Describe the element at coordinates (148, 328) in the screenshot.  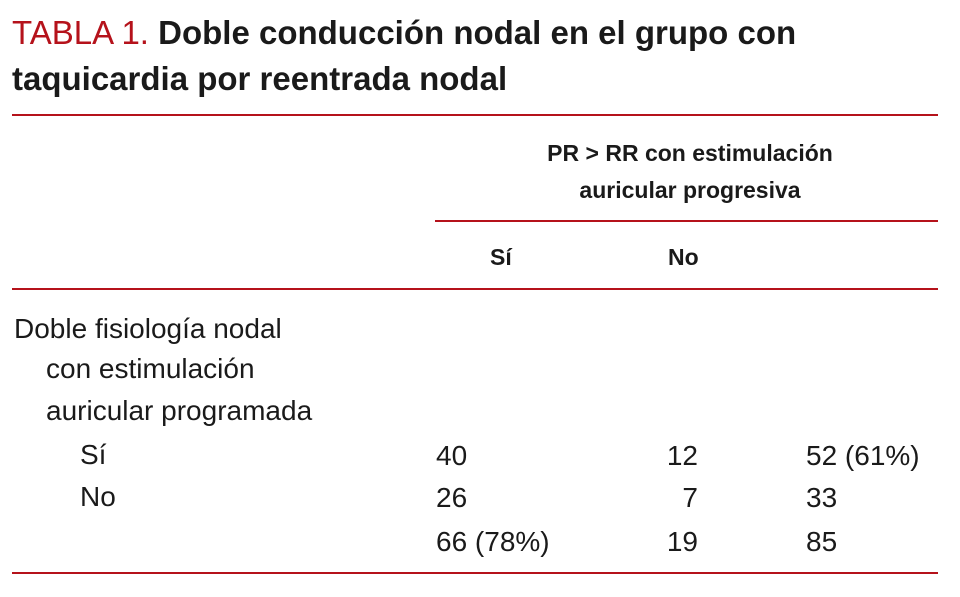
I see `row-header-line-1: Doble fisiología nodal` at that location.